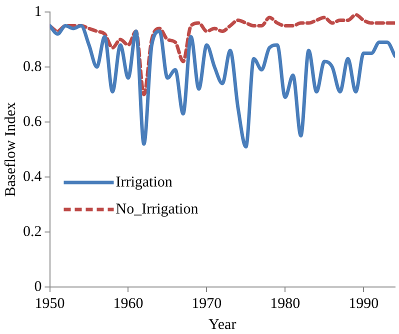 The image size is (399, 334). What do you see at coordinates (38, 286) in the screenshot?
I see `y-tick-label: 0` at bounding box center [38, 286].